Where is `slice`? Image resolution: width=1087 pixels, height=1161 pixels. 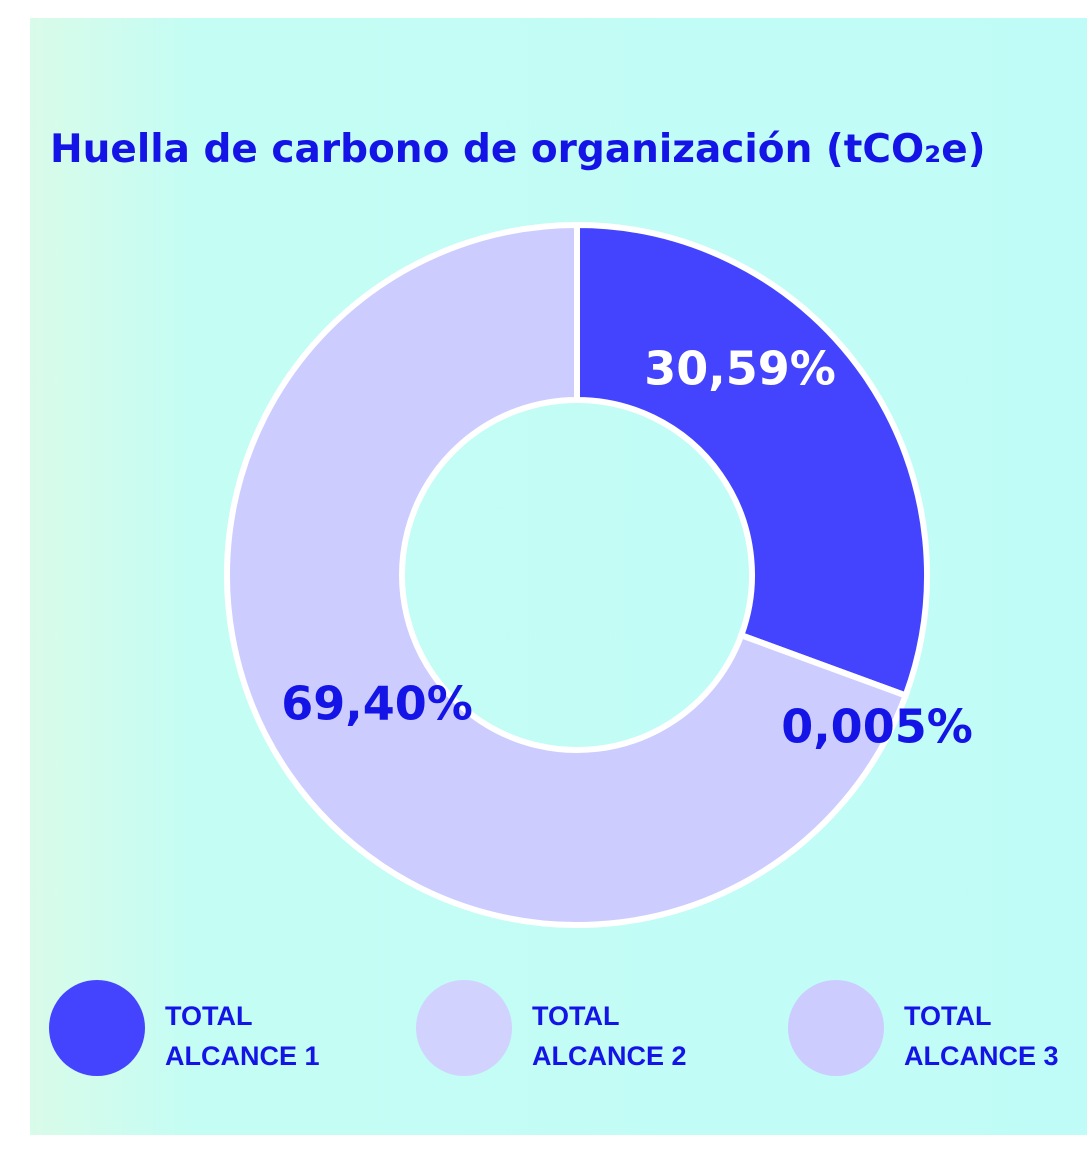 slice is located at coordinates (752, 460).